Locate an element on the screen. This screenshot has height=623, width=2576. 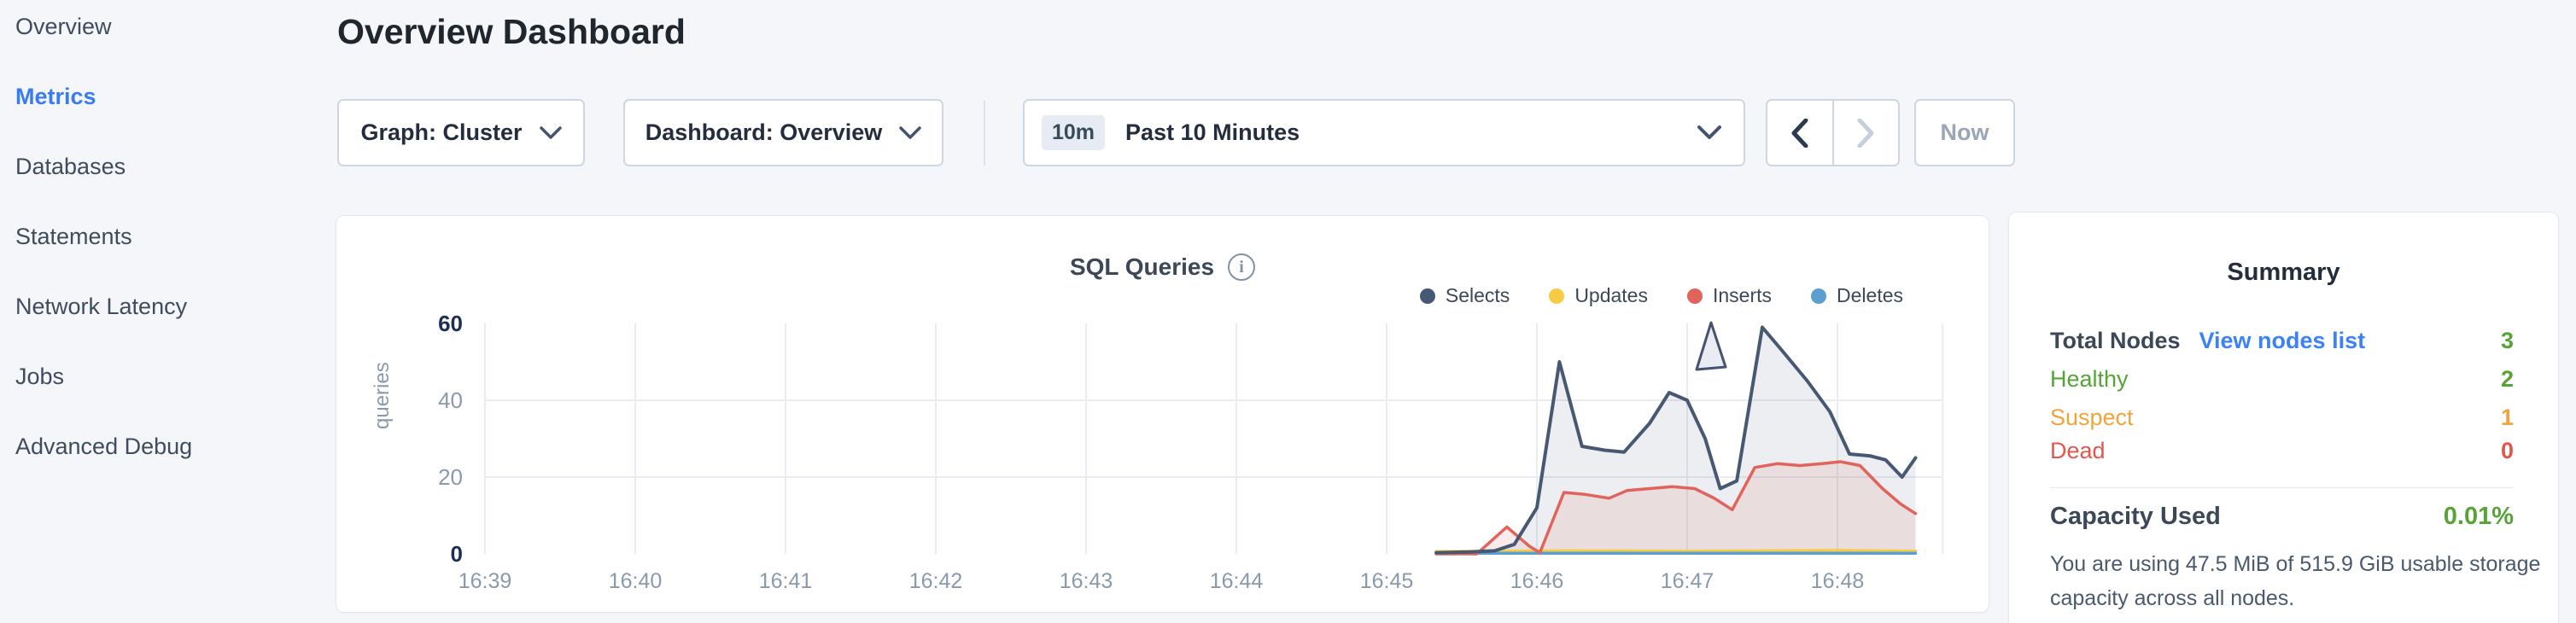
dashboard-dropdown-label: Dashboard: Overview is located at coordinates (764, 132).